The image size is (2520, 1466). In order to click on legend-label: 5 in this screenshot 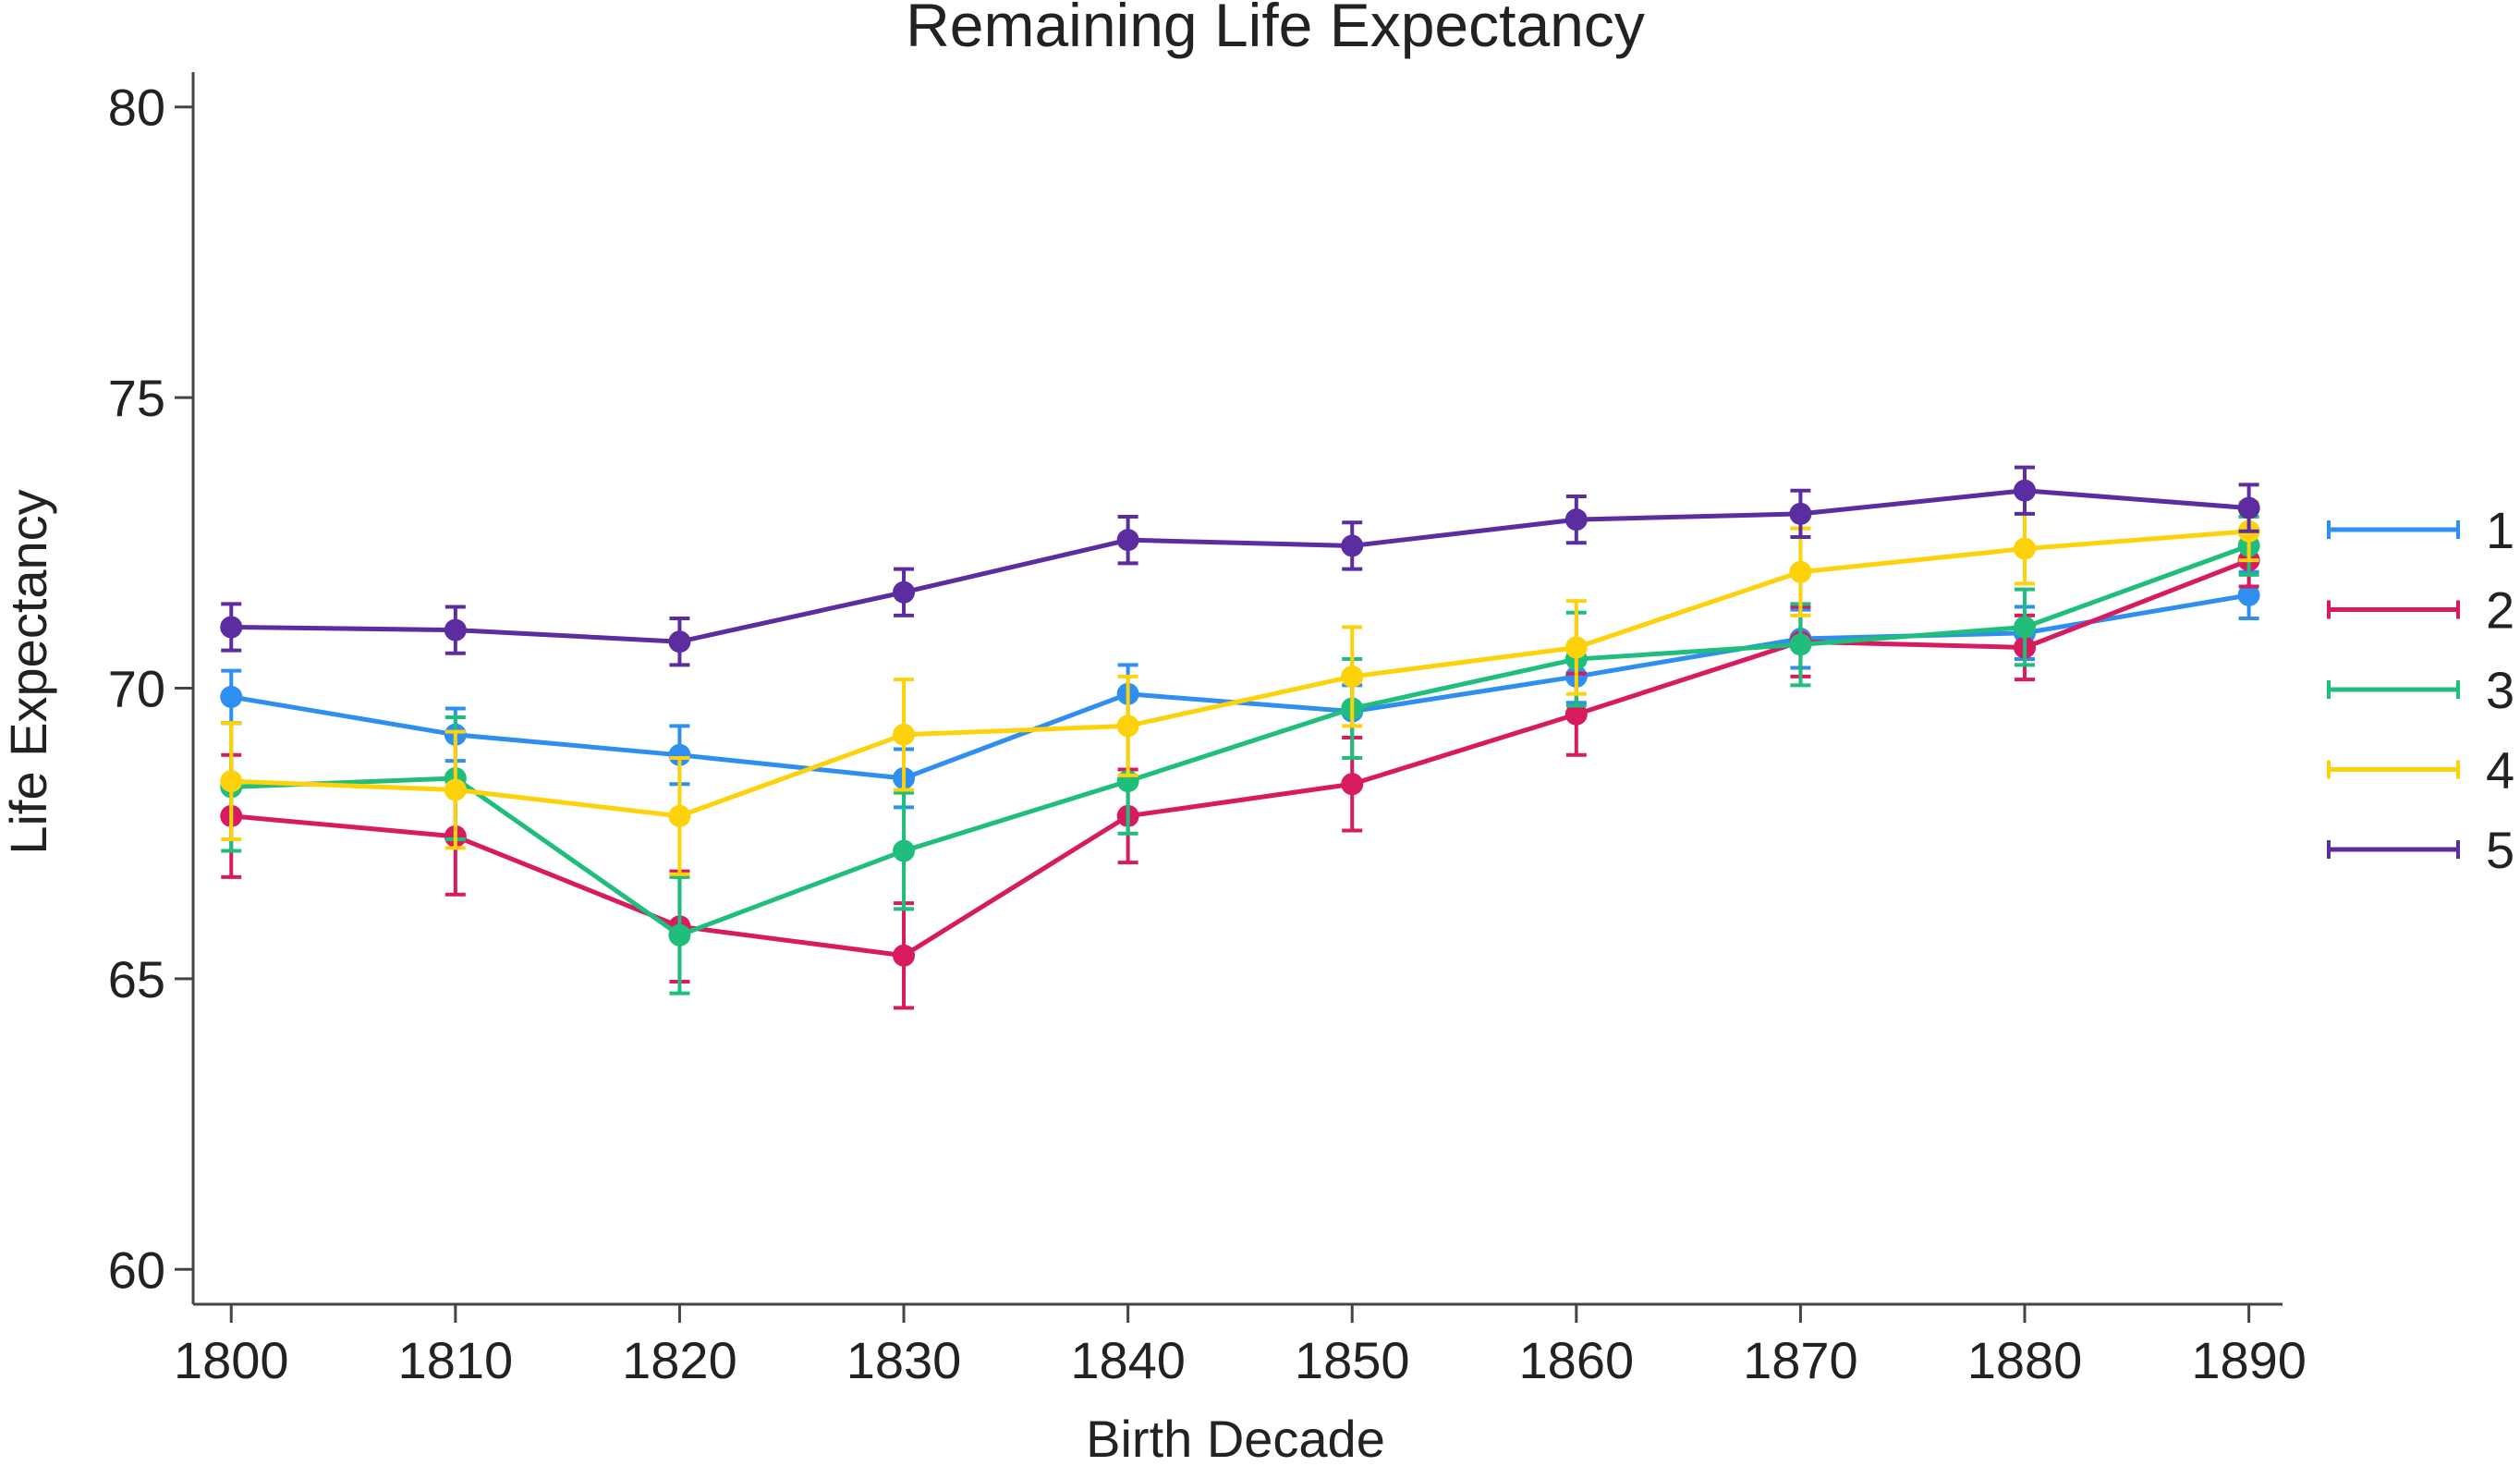, I will do `click(2500, 850)`.